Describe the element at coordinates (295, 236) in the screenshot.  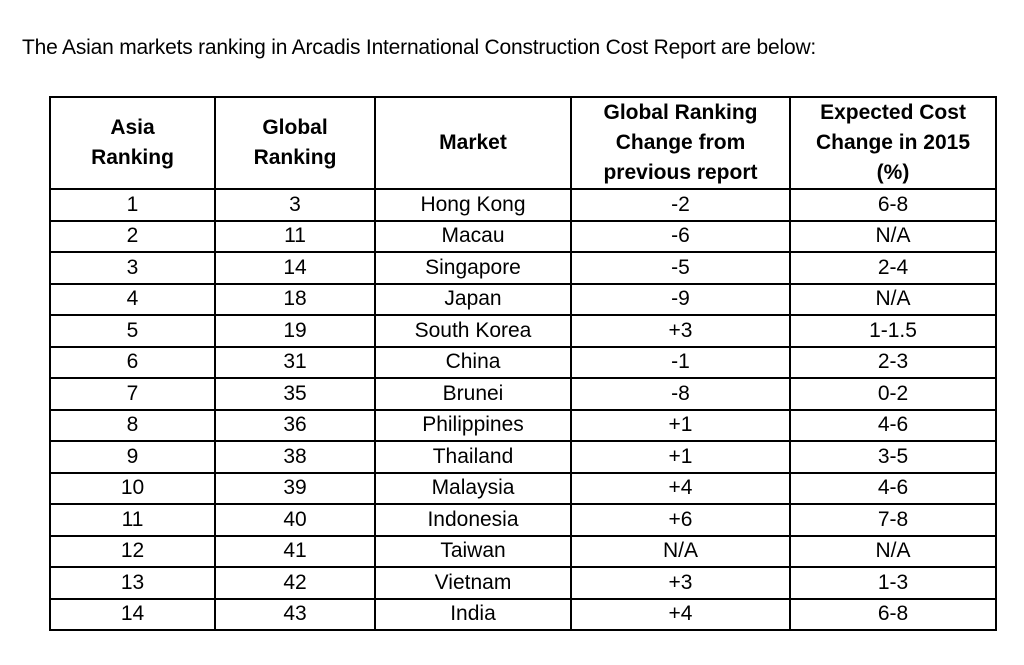
I see `global-ranking-cell: 11` at that location.